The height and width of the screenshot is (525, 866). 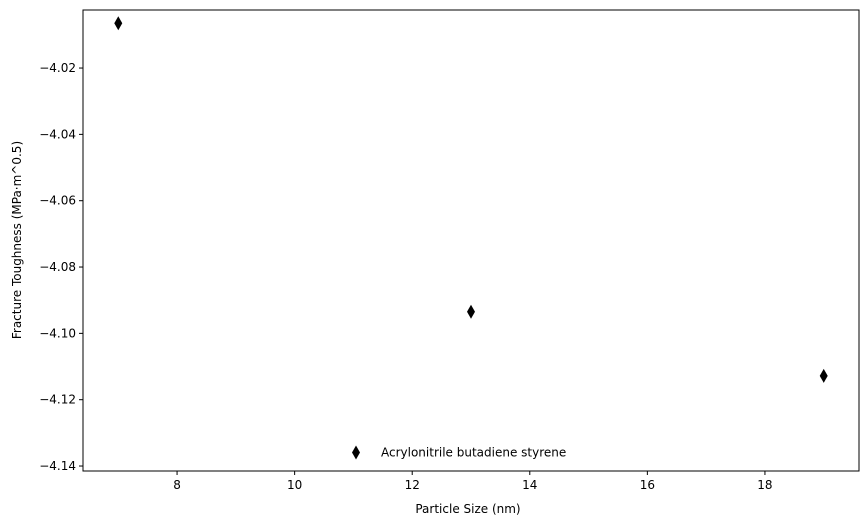 What do you see at coordinates (529, 485) in the screenshot?
I see `x-tick-label: 14` at bounding box center [529, 485].